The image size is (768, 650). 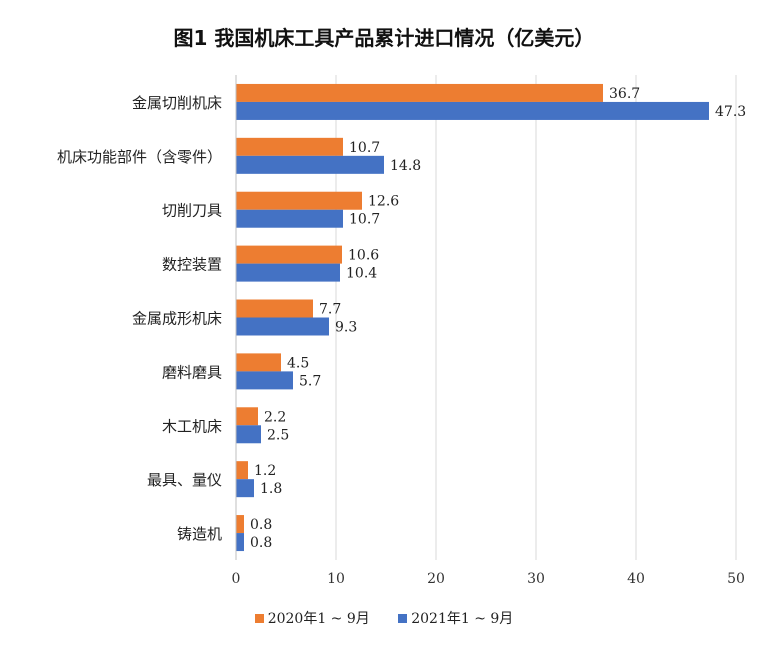 What do you see at coordinates (192, 426) in the screenshot?
I see `category-label-6: 木工机床` at bounding box center [192, 426].